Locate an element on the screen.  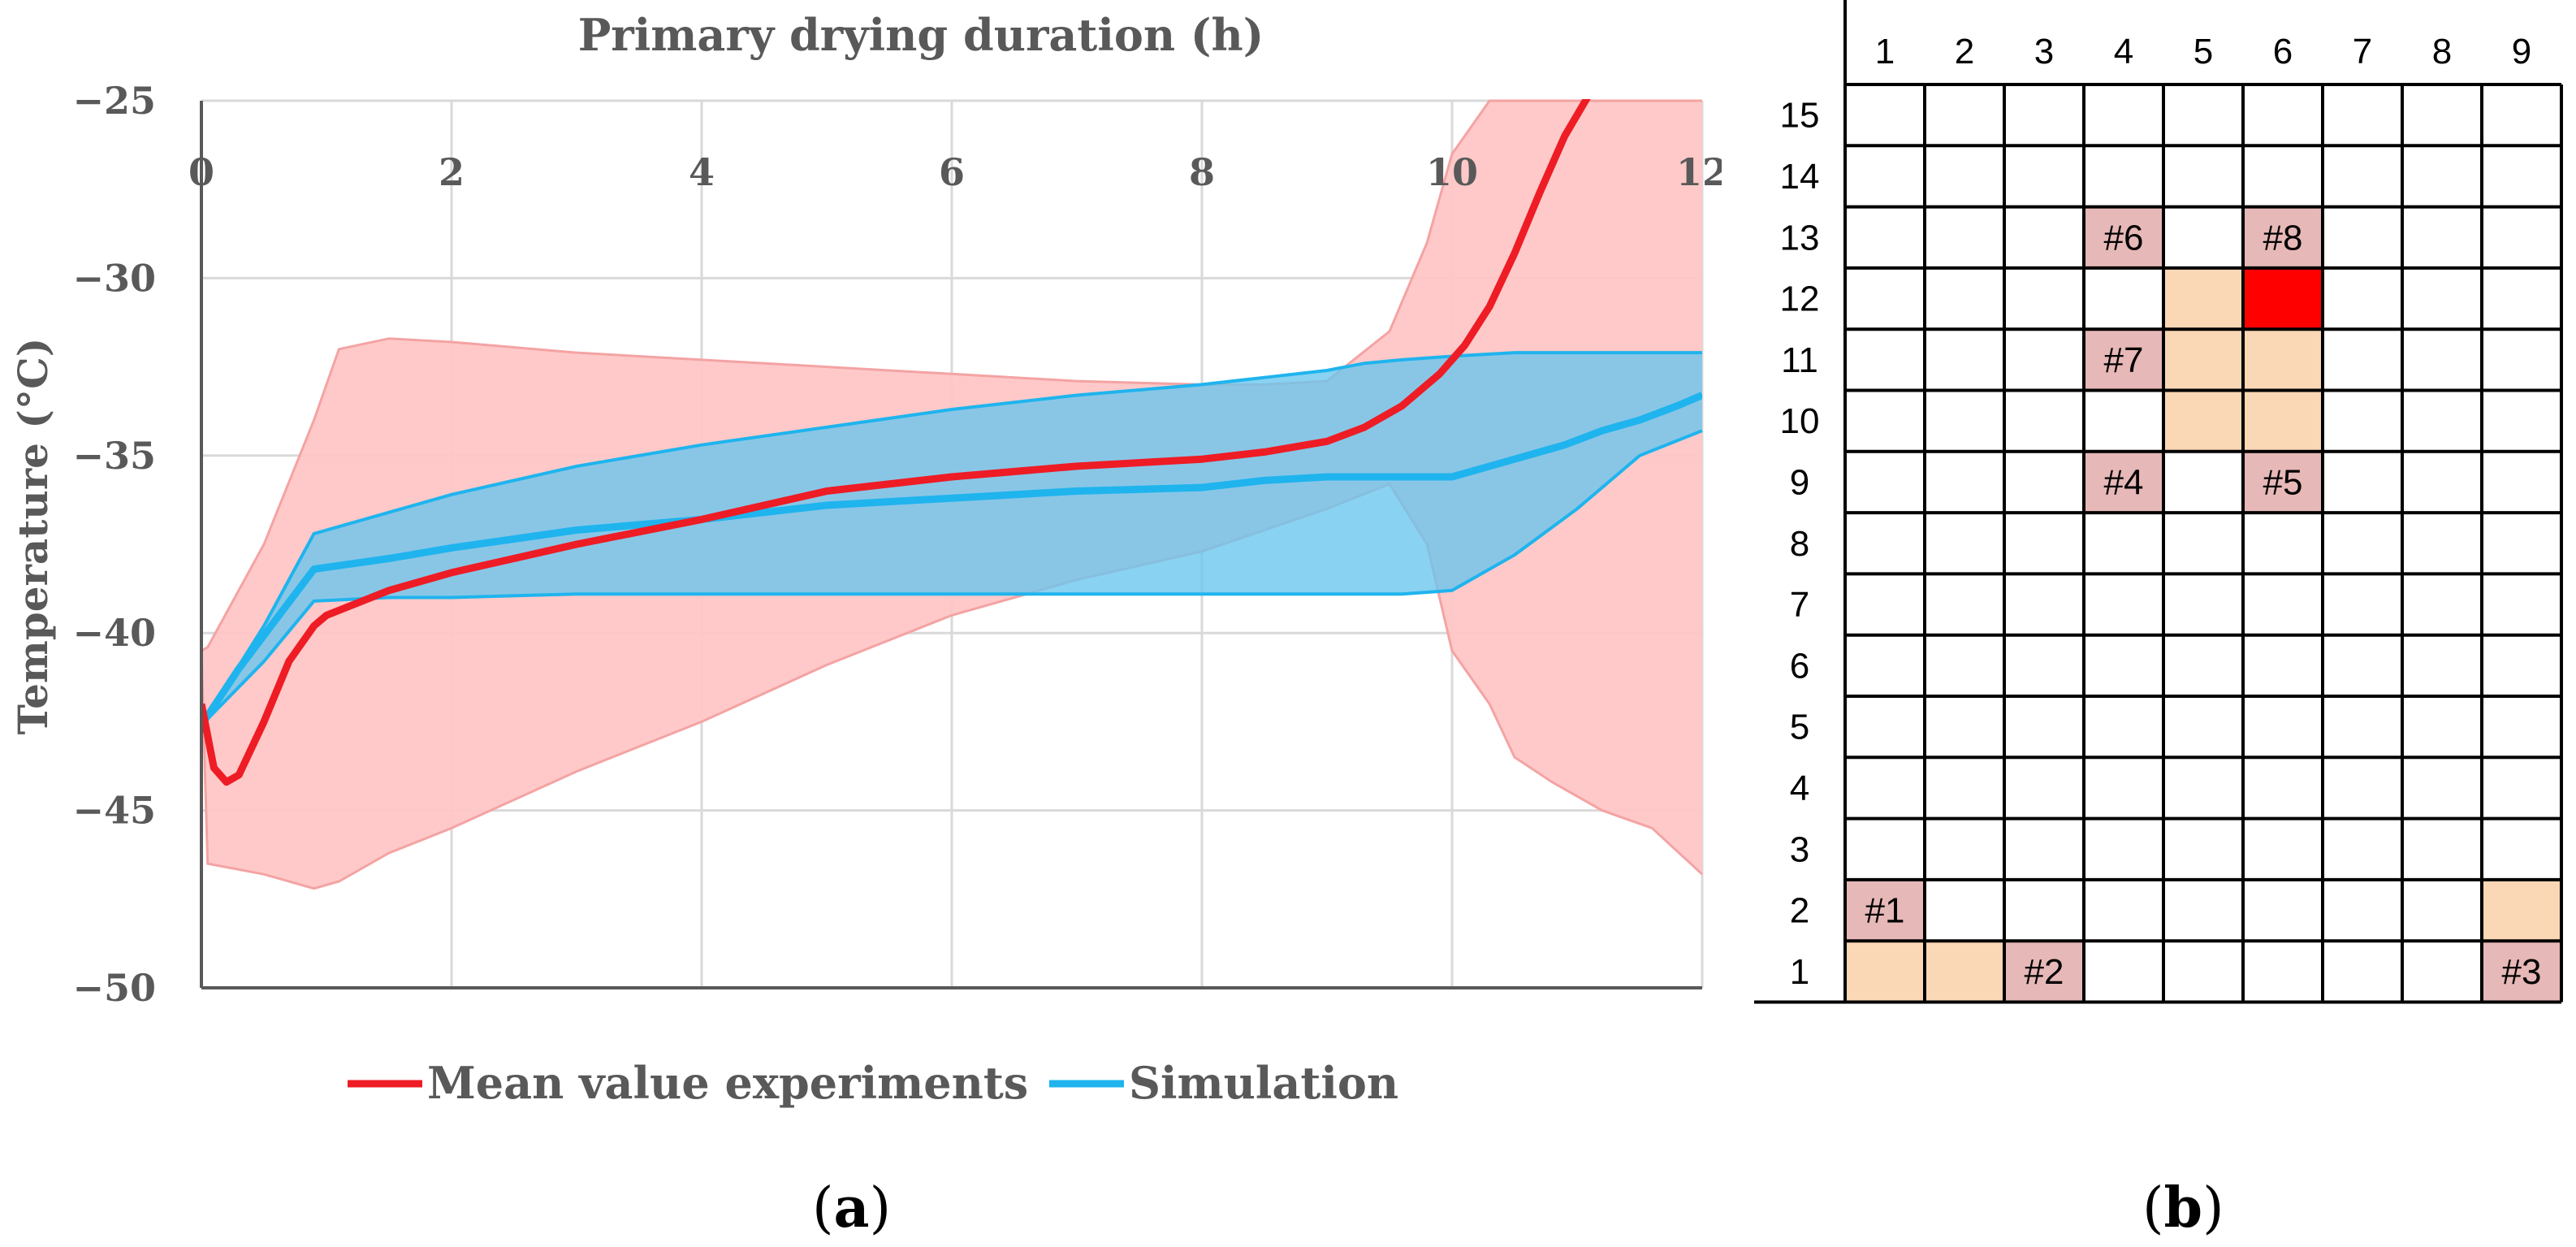
column-number: 6 is located at coordinates (2283, 51).